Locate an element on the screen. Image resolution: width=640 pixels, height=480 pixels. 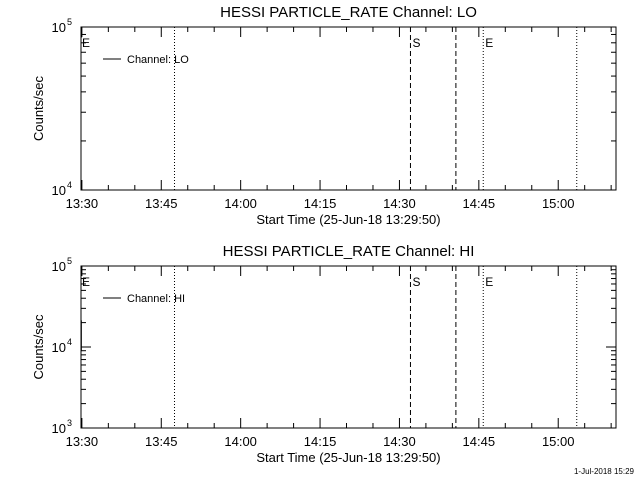
footer-timestamp: 1-Jul-2018 15:29 is located at coordinates (604, 471).